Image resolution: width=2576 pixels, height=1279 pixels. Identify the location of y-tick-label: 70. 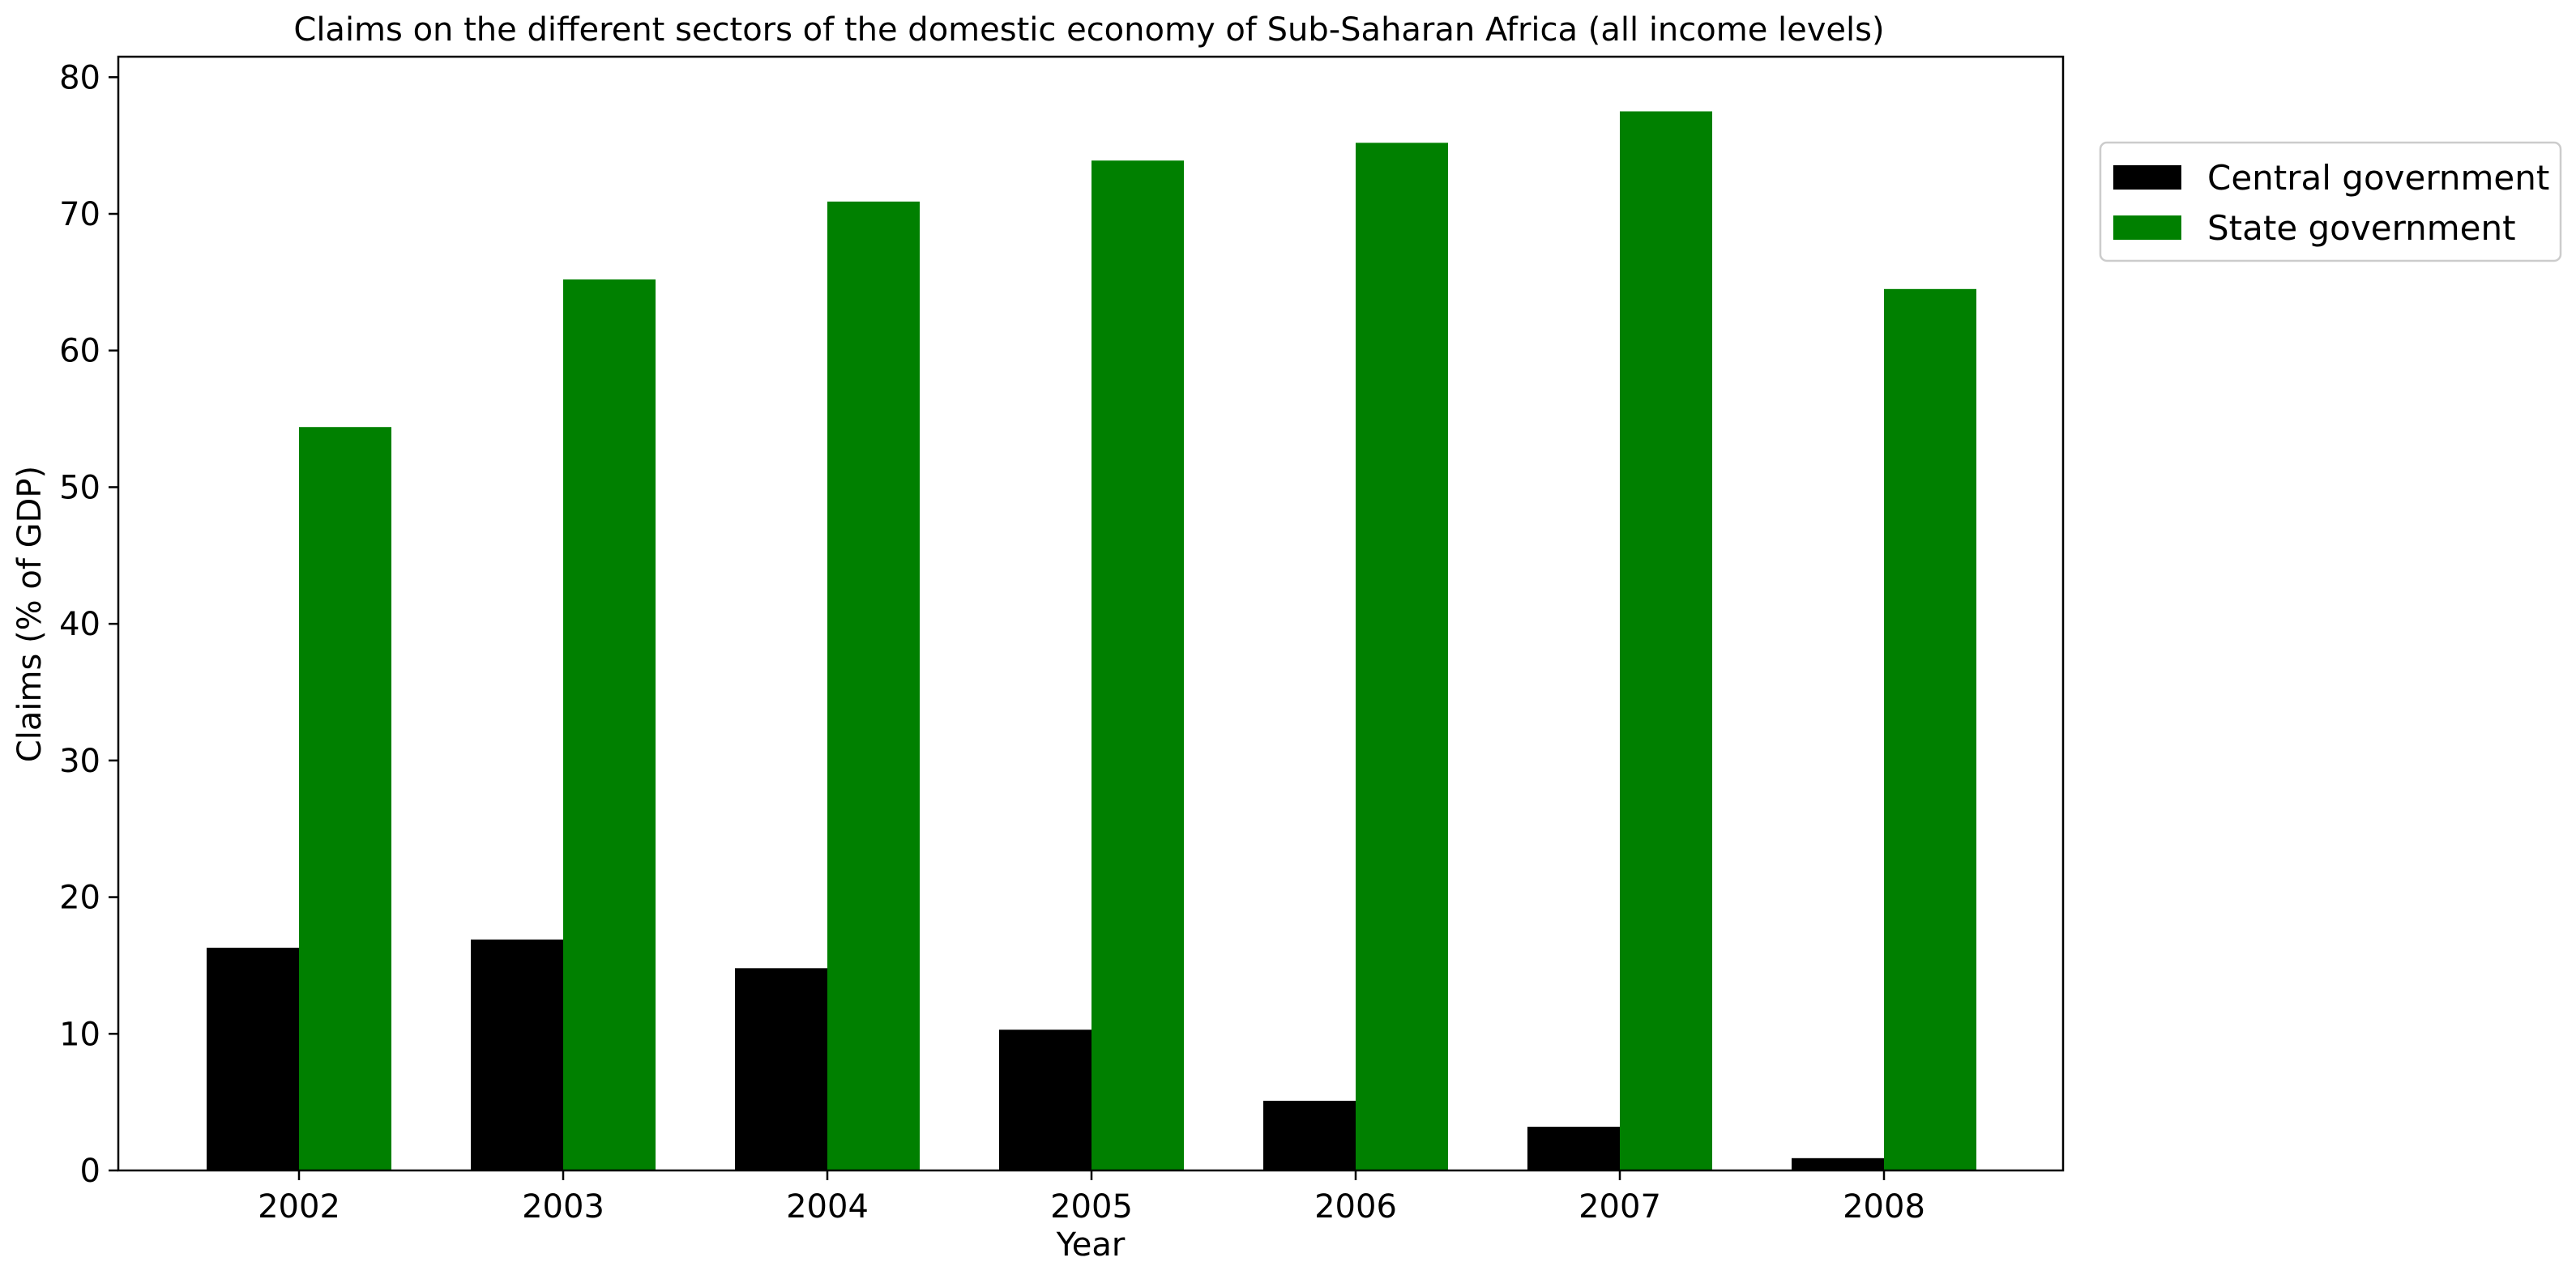
(79, 214).